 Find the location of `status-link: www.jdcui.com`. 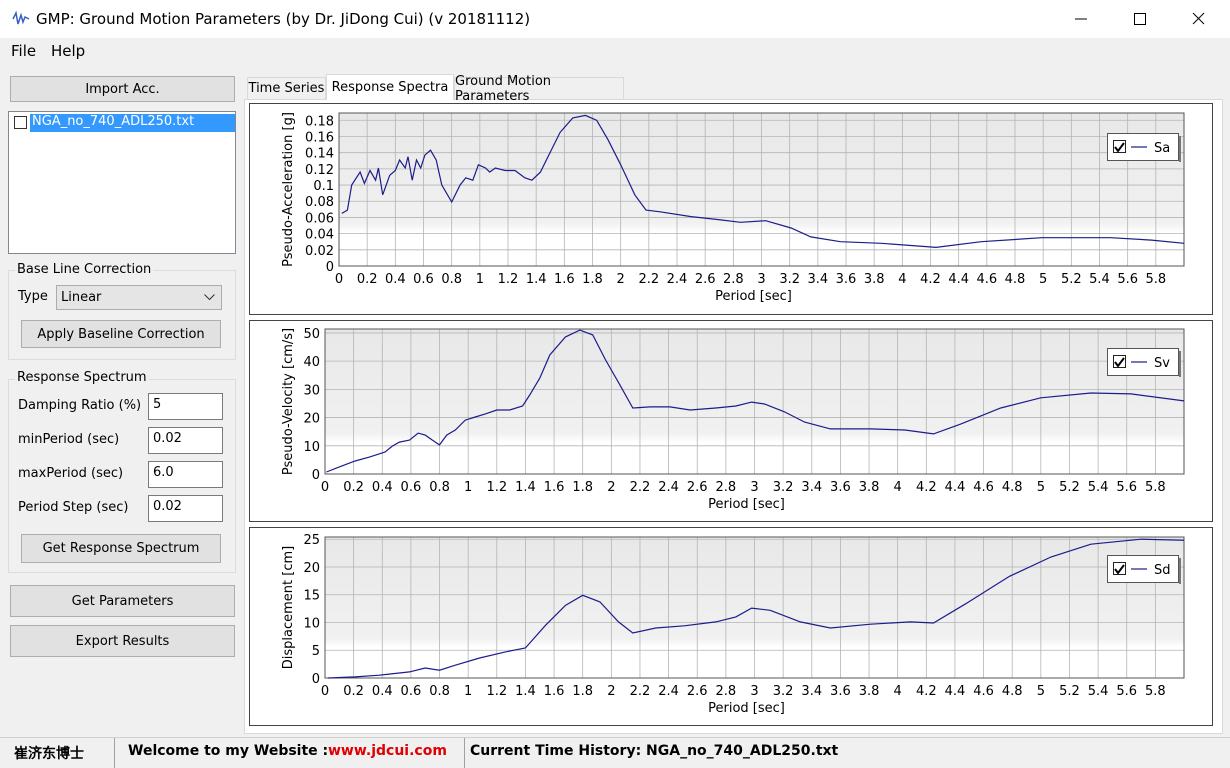

status-link: www.jdcui.com is located at coordinates (387, 751).